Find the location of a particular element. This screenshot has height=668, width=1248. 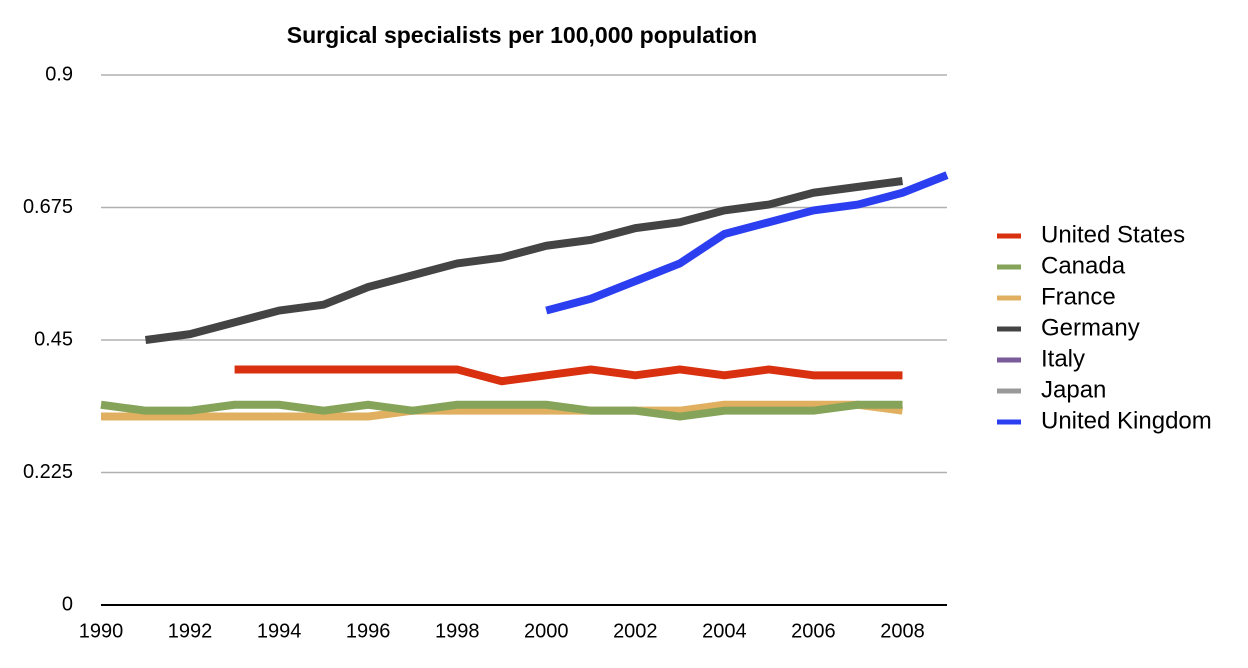

x-tick-label: 2008 is located at coordinates (902, 631).